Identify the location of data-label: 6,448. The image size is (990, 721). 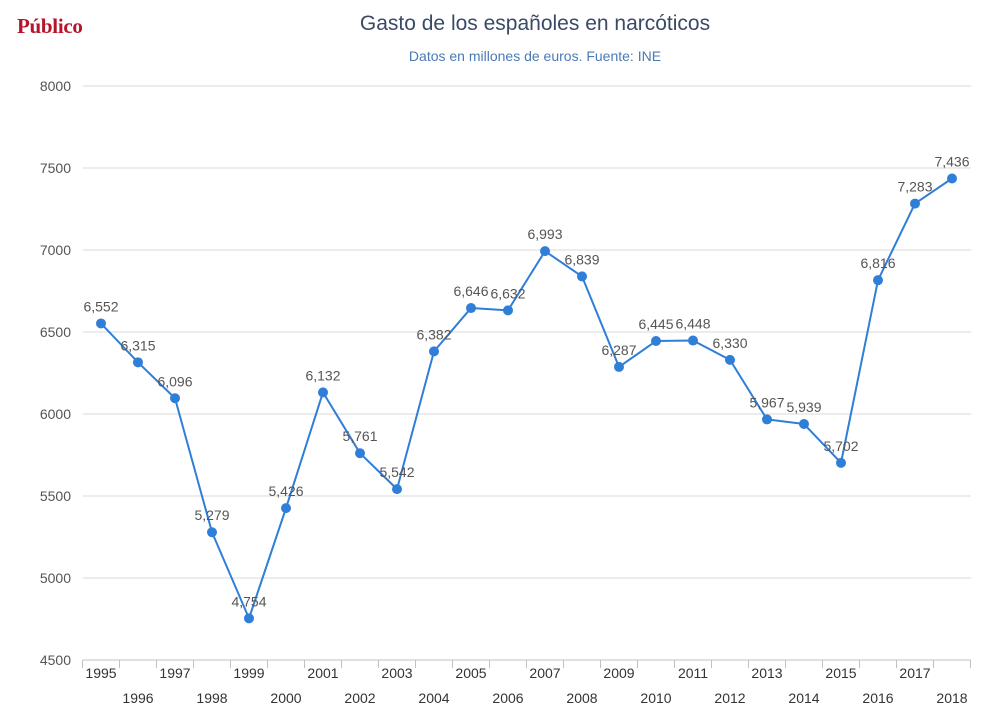
(692, 324).